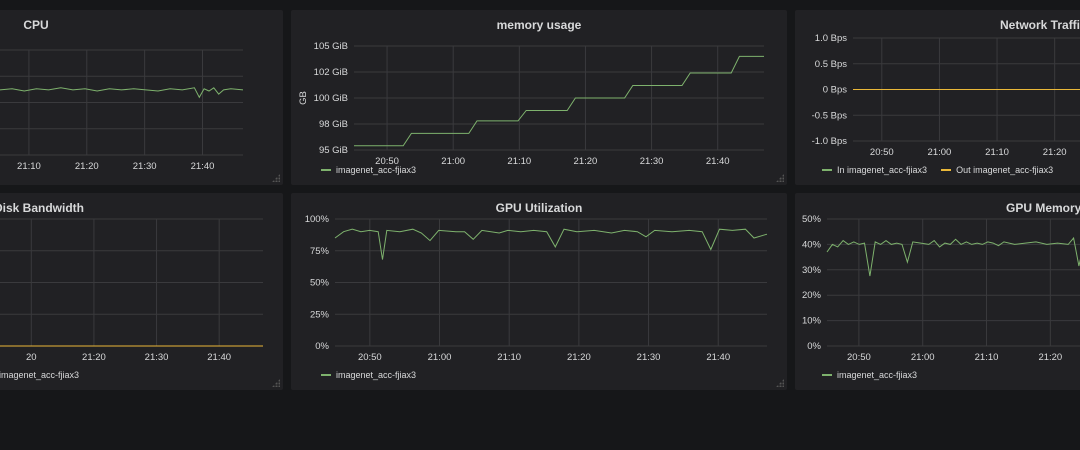  I want to click on y-tick-label: 0 Bps, so click(835, 90).